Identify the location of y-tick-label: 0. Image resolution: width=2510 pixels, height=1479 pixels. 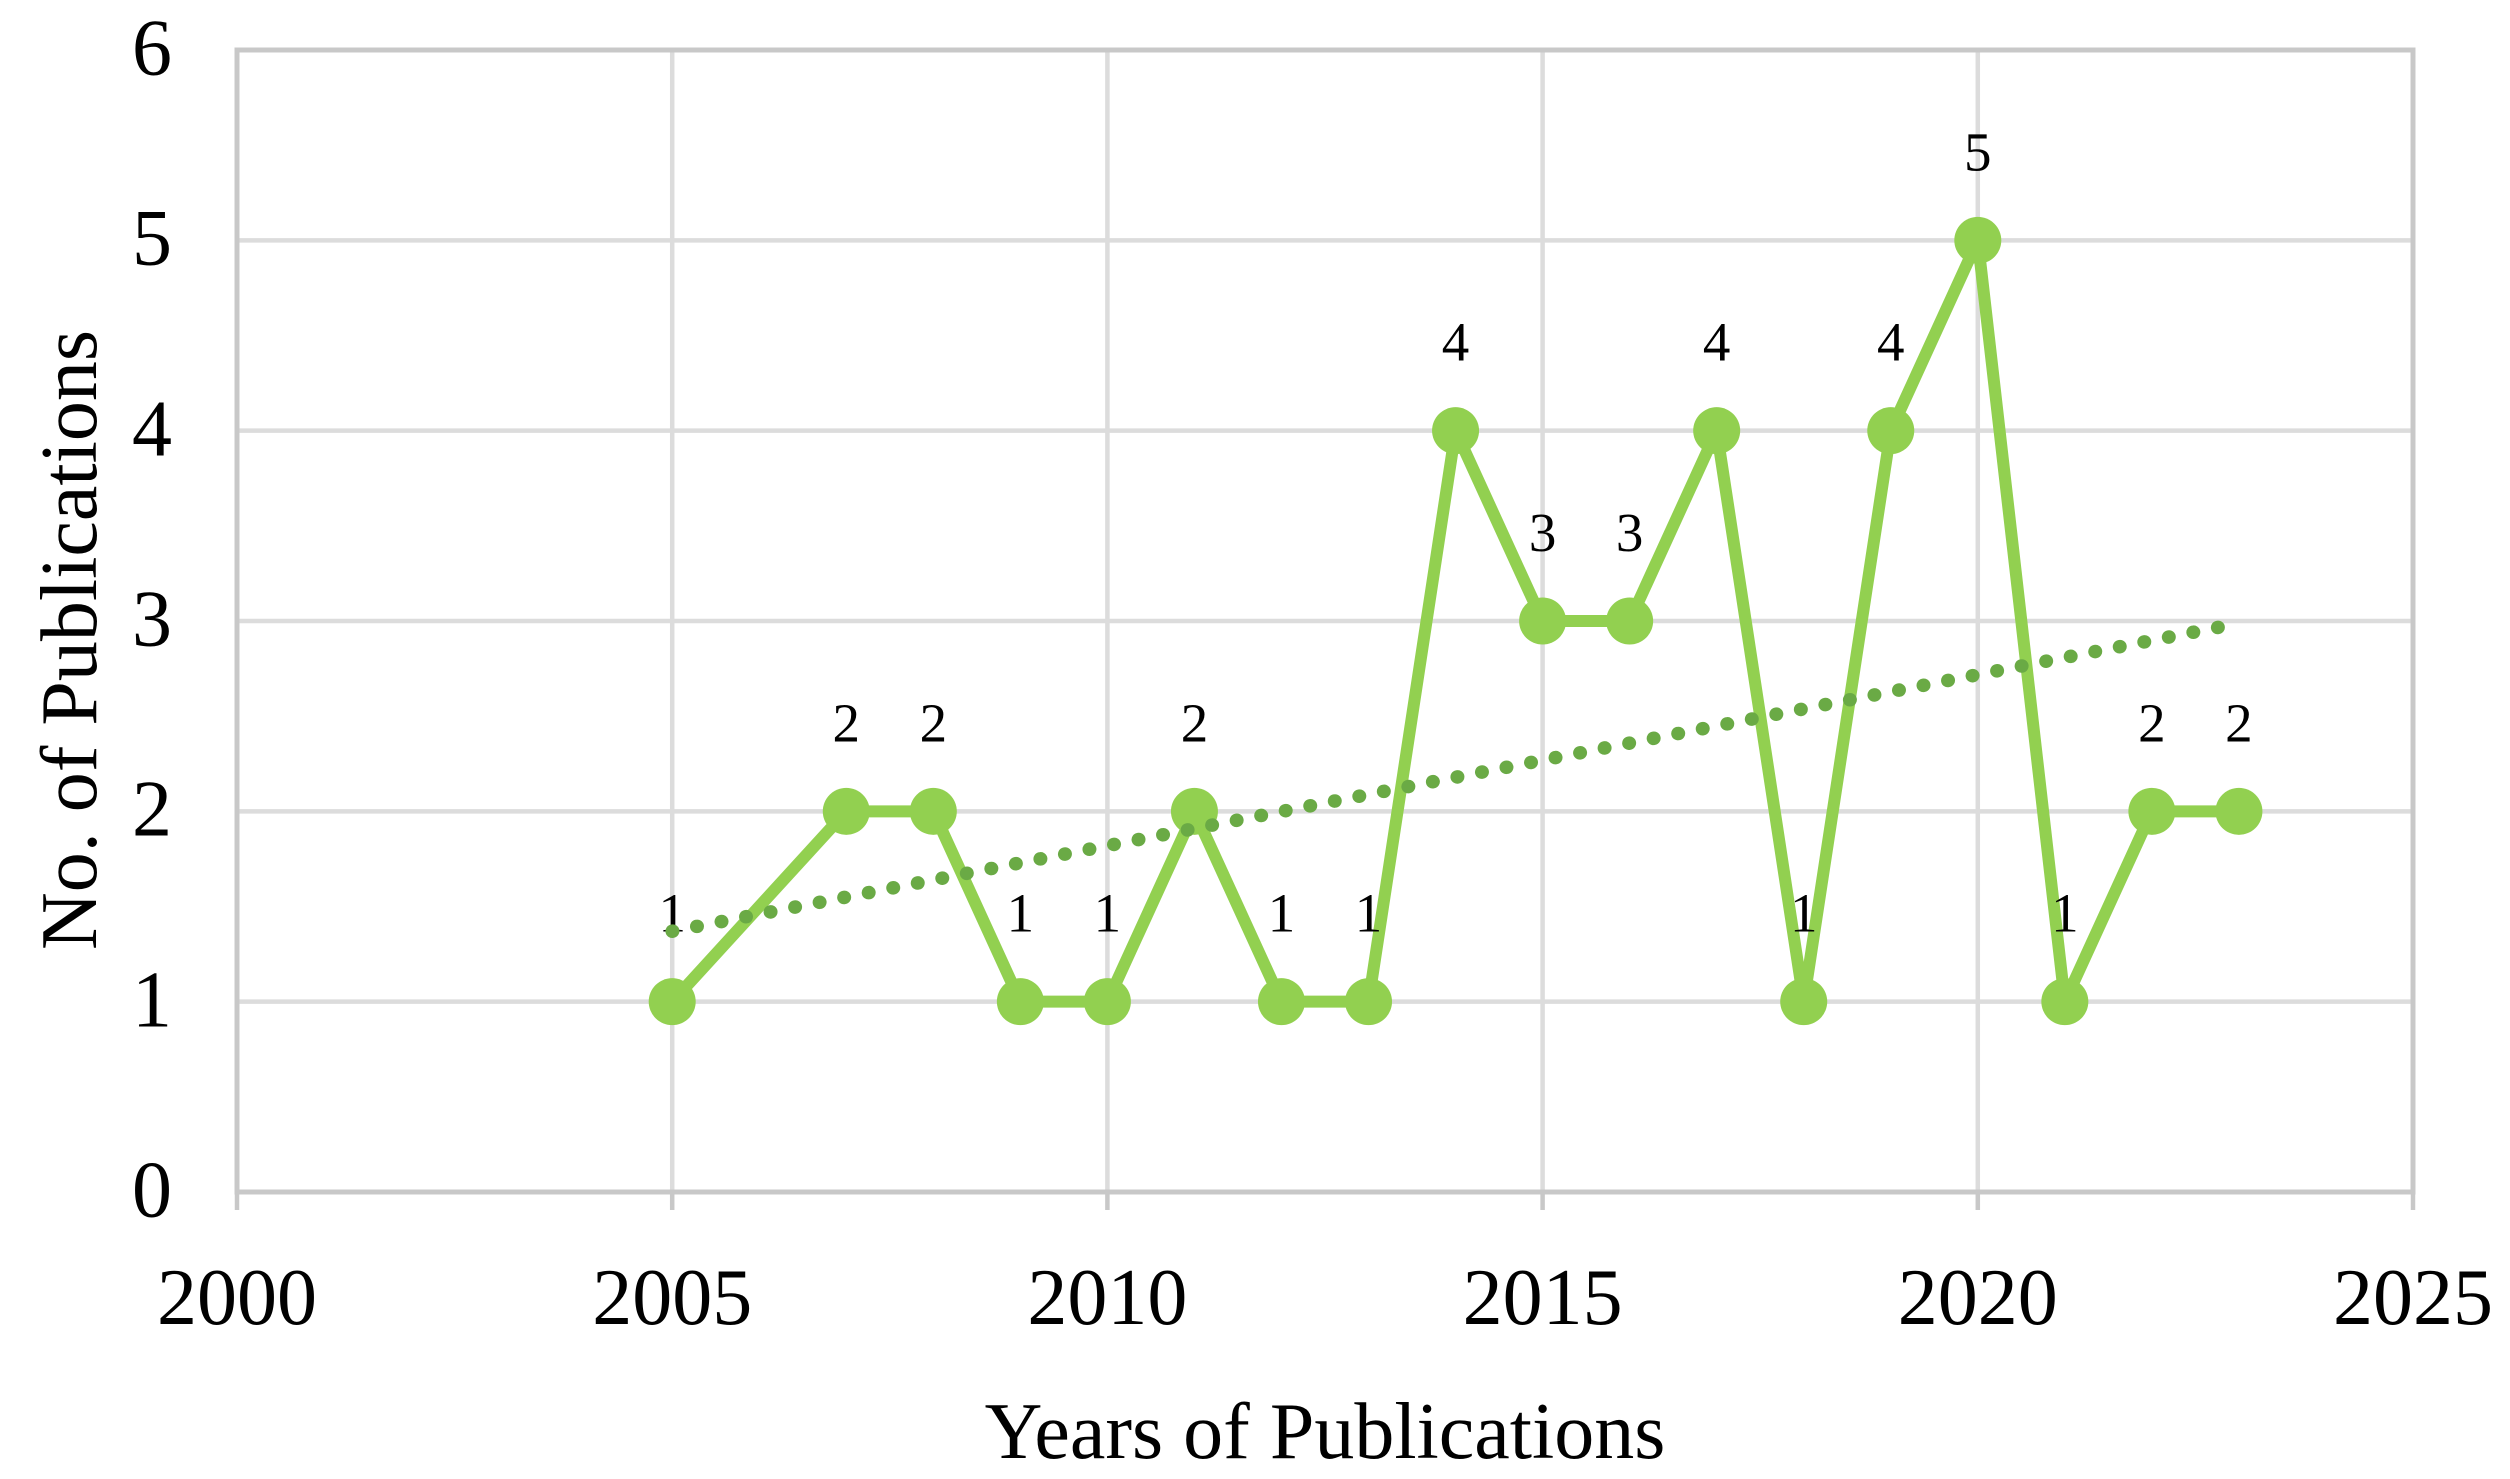
(152, 1190).